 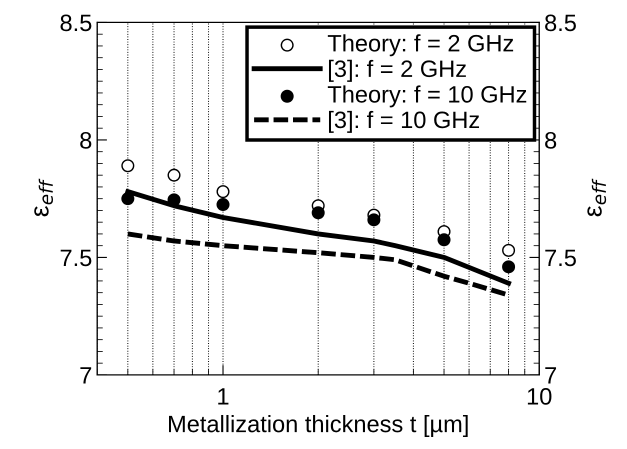 What do you see at coordinates (596, 197) in the screenshot?
I see `y2-axis-title: ε$_{eff}$` at bounding box center [596, 197].